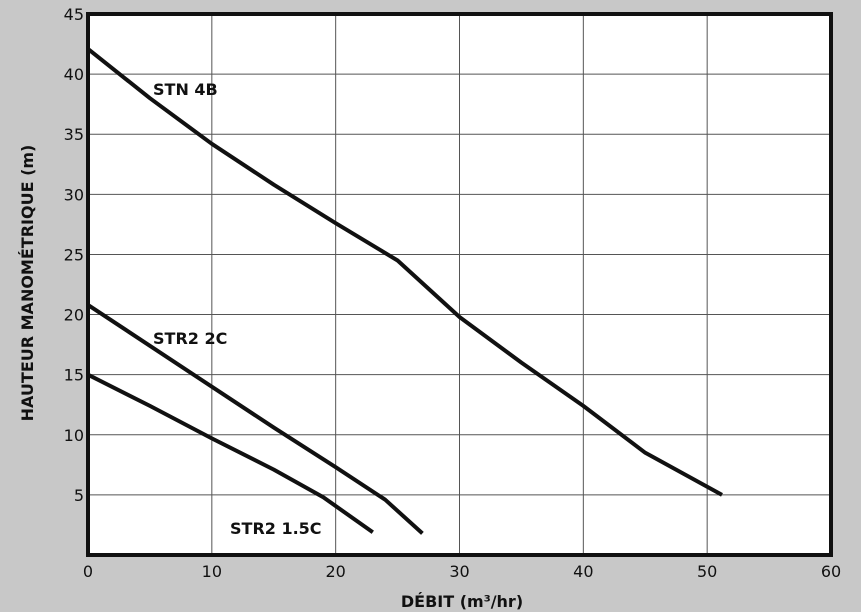 The width and height of the screenshot is (861, 612). What do you see at coordinates (237, 309) in the screenshot?
I see `series-labels: STN 4B STR2 2C STR2 1.5C` at bounding box center [237, 309].